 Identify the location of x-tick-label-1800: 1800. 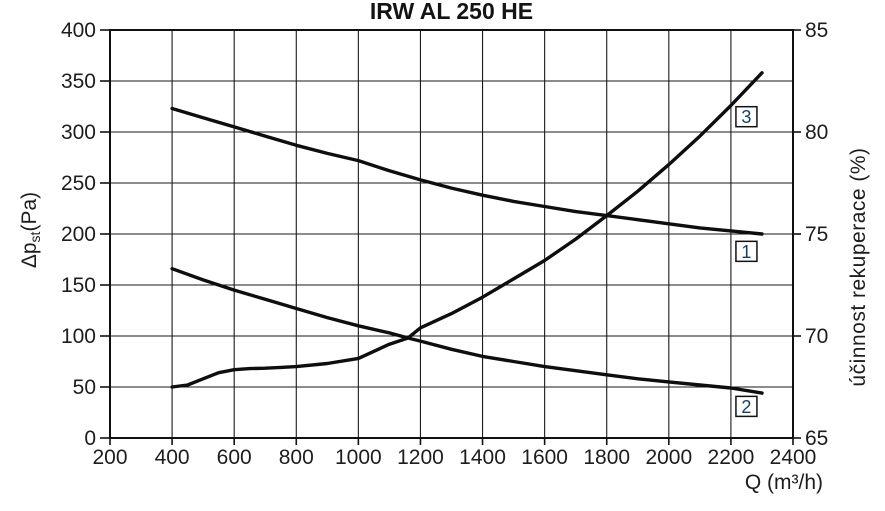
(606, 457).